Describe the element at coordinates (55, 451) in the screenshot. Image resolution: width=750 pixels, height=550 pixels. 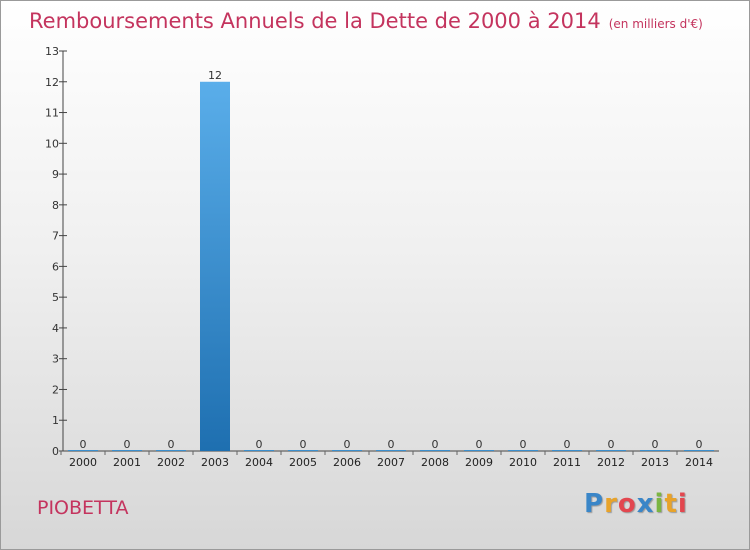
I see `y-tick-label: 0` at that location.